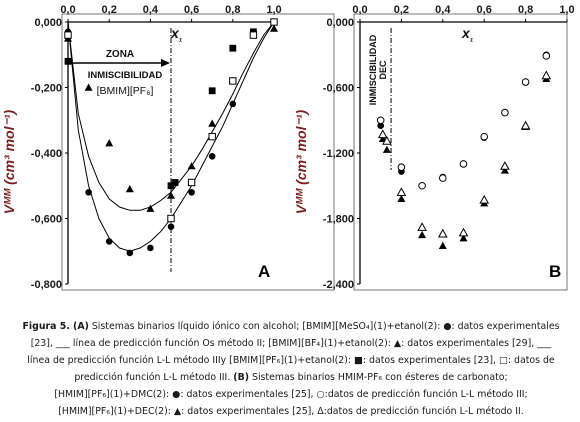 The height and width of the screenshot is (422, 580). I want to click on y-tick-label: -1,200, so click(338, 154).